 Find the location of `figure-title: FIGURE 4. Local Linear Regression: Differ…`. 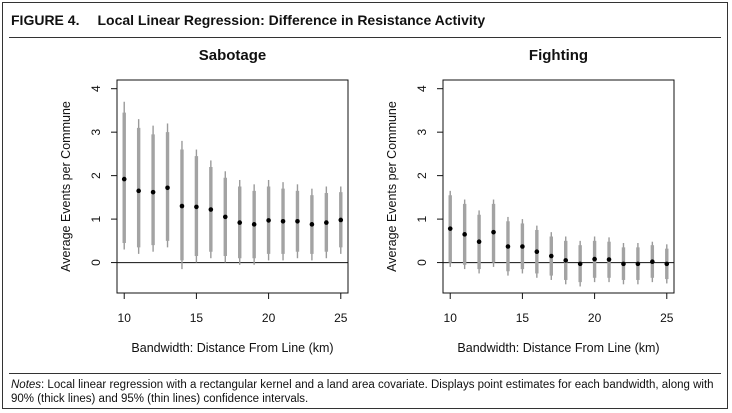

figure-title: FIGURE 4. Local Linear Regression: Differ… is located at coordinates (248, 20).